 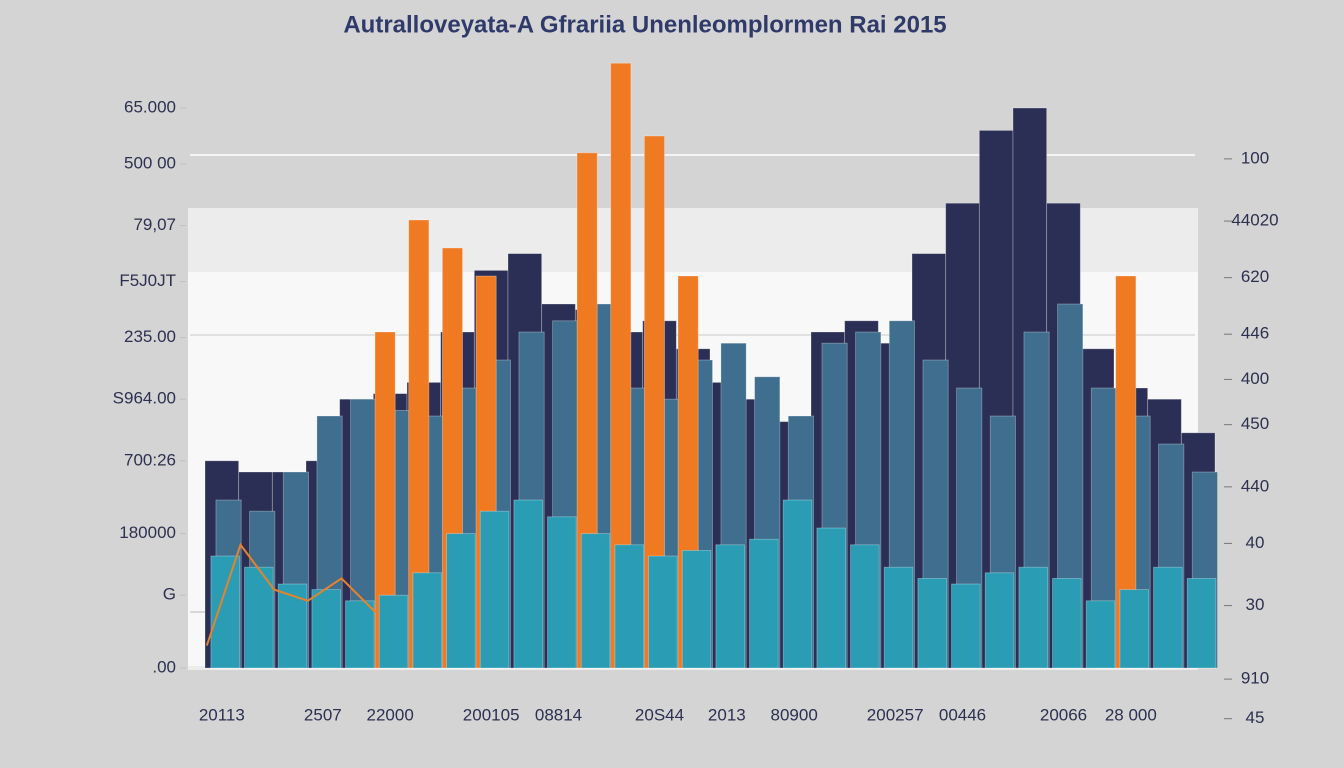 I want to click on y-tick-label: 79,07, so click(x=154, y=224).